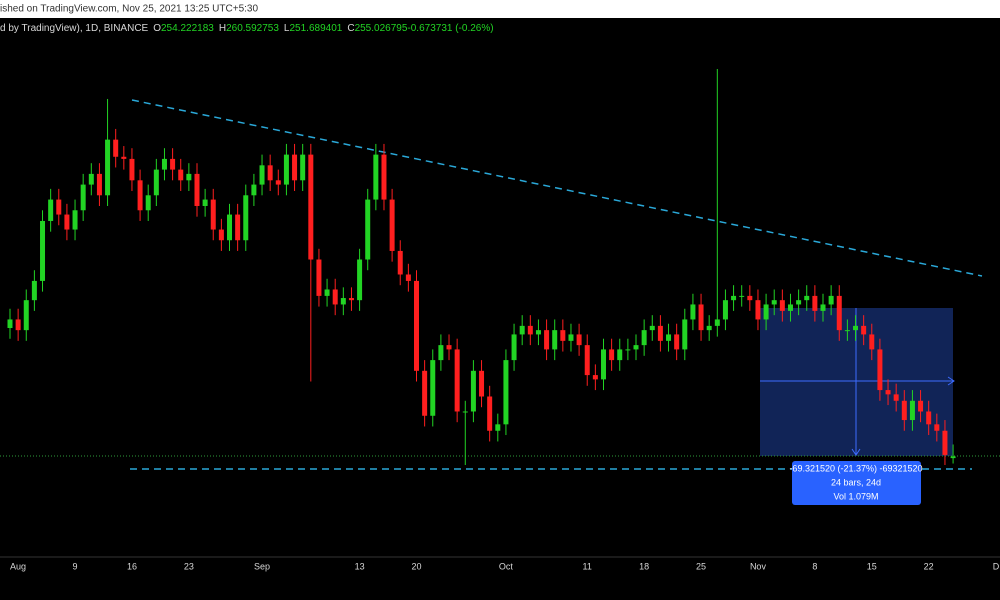  Describe the element at coordinates (381, 28) in the screenshot. I see `legend-value: 255.026795` at that location.